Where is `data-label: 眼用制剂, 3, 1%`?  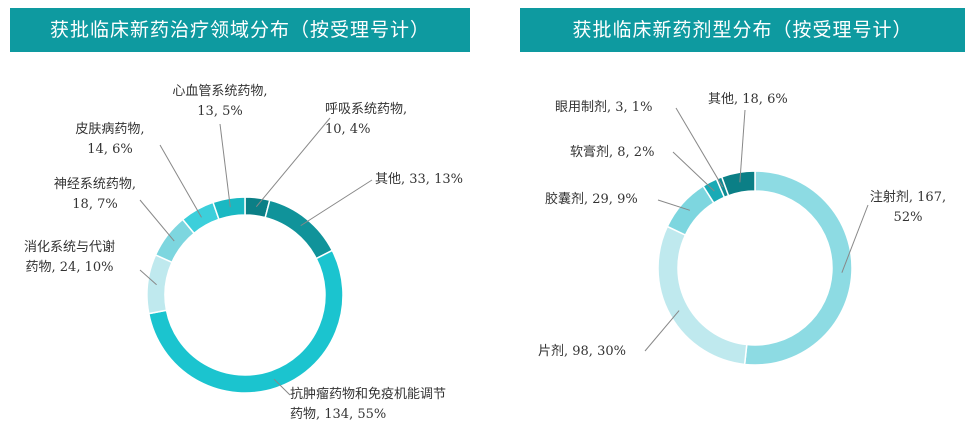
data-label: 眼用制剂, 3, 1% is located at coordinates (604, 107).